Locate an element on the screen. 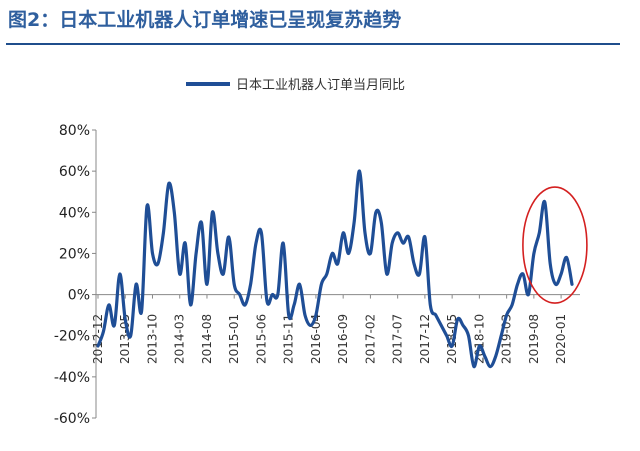 This screenshot has width=640, height=451. figure-title: 图2：日本工业机器人订单增速已呈现复苏趋势 is located at coordinates (205, 20).